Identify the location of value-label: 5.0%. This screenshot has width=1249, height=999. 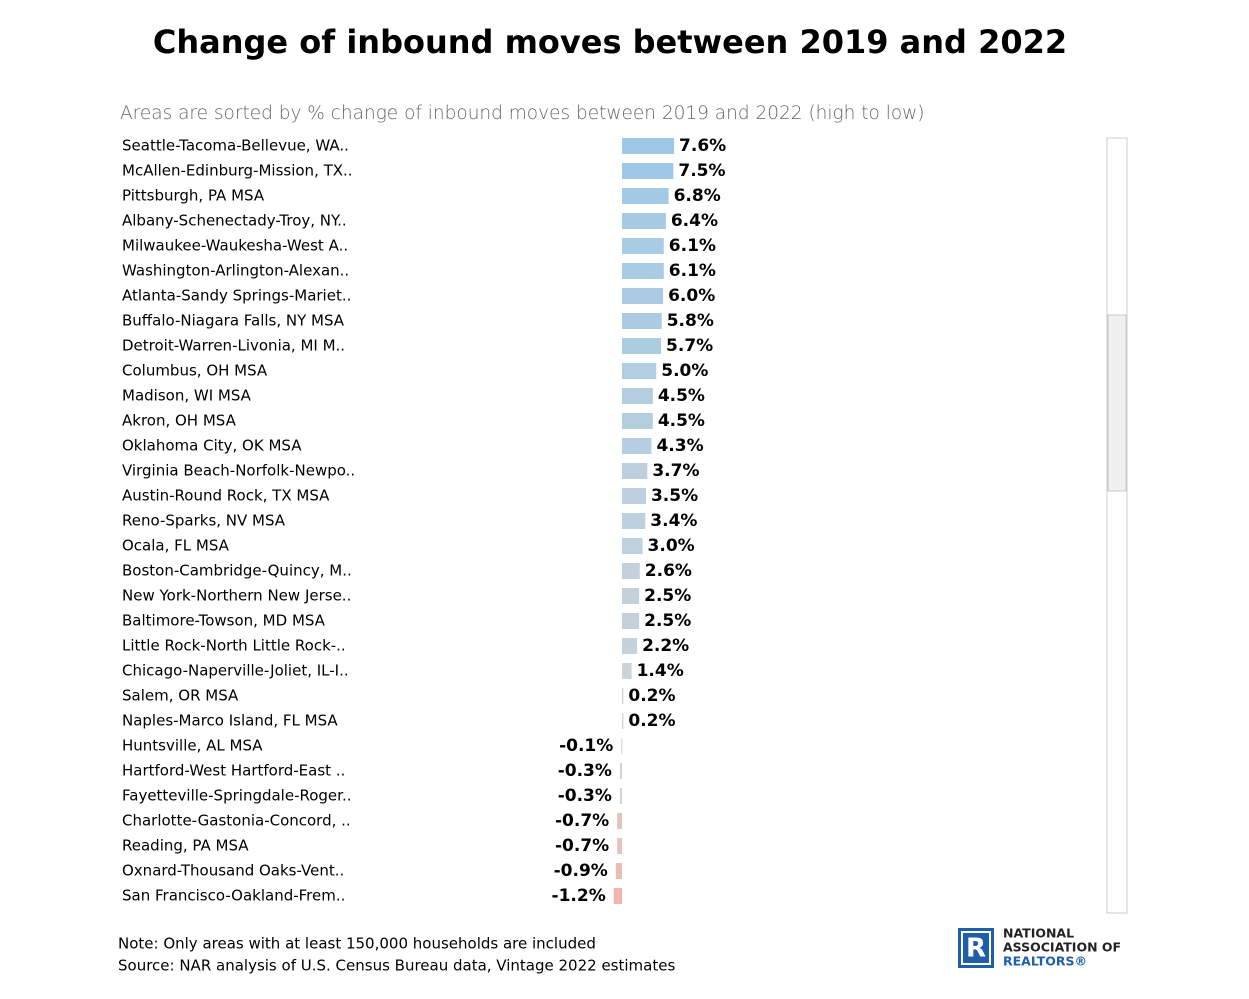
(684, 371).